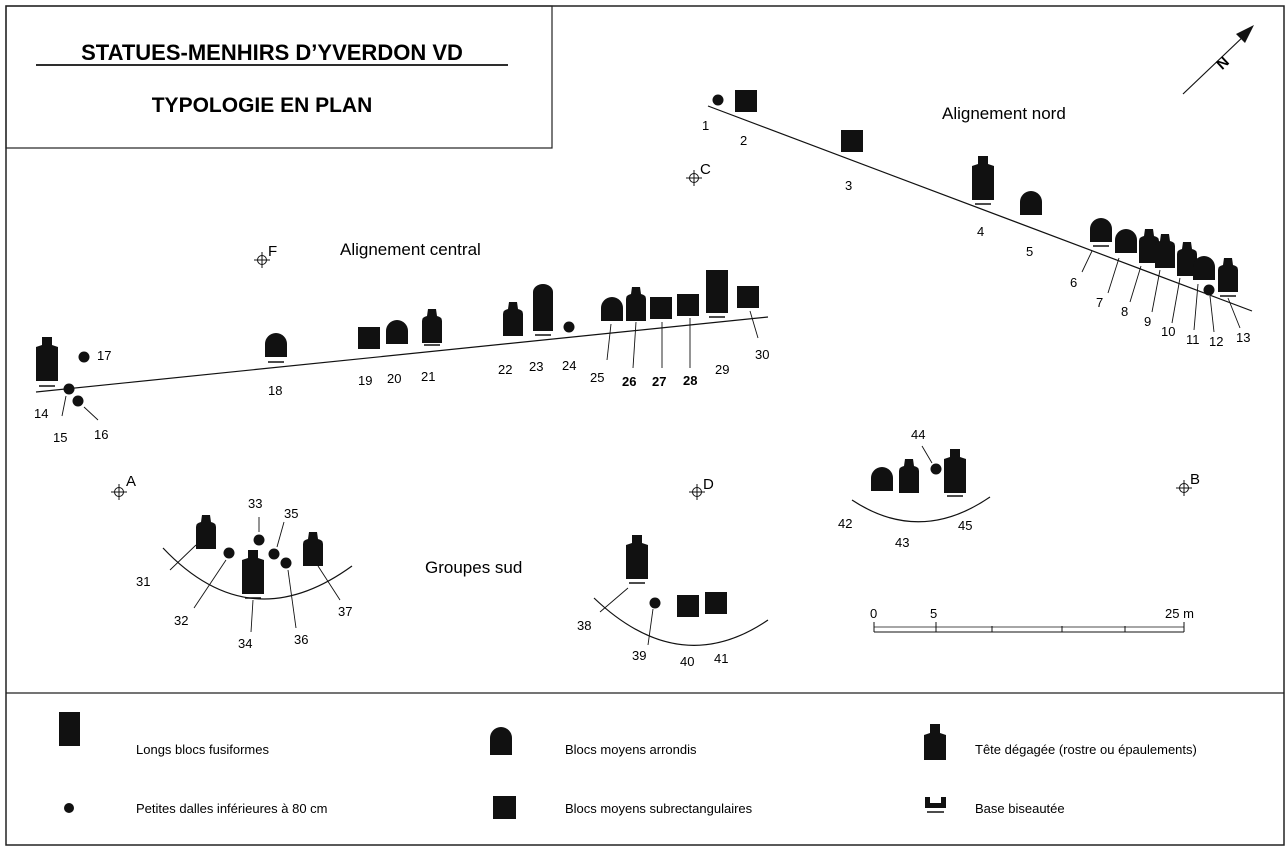 This screenshot has width=1288, height=853. I want to click on svg-text: 17, so click(104, 355).